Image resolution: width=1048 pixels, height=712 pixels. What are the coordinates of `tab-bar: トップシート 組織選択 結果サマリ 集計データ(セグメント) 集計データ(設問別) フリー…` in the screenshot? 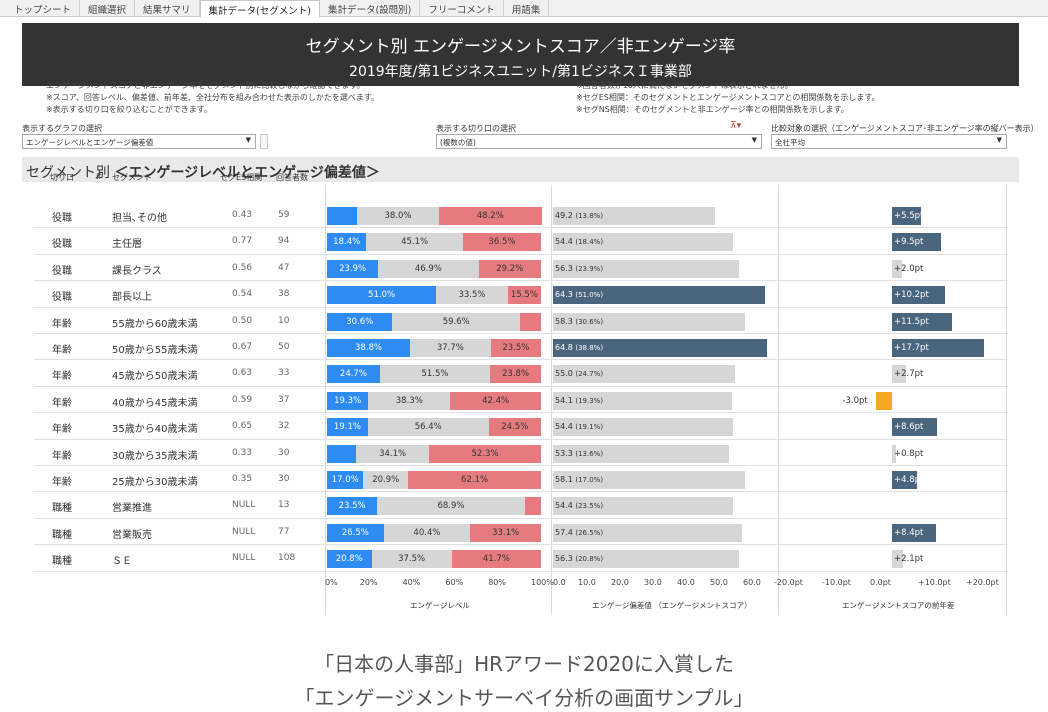 It's located at (524, 8).